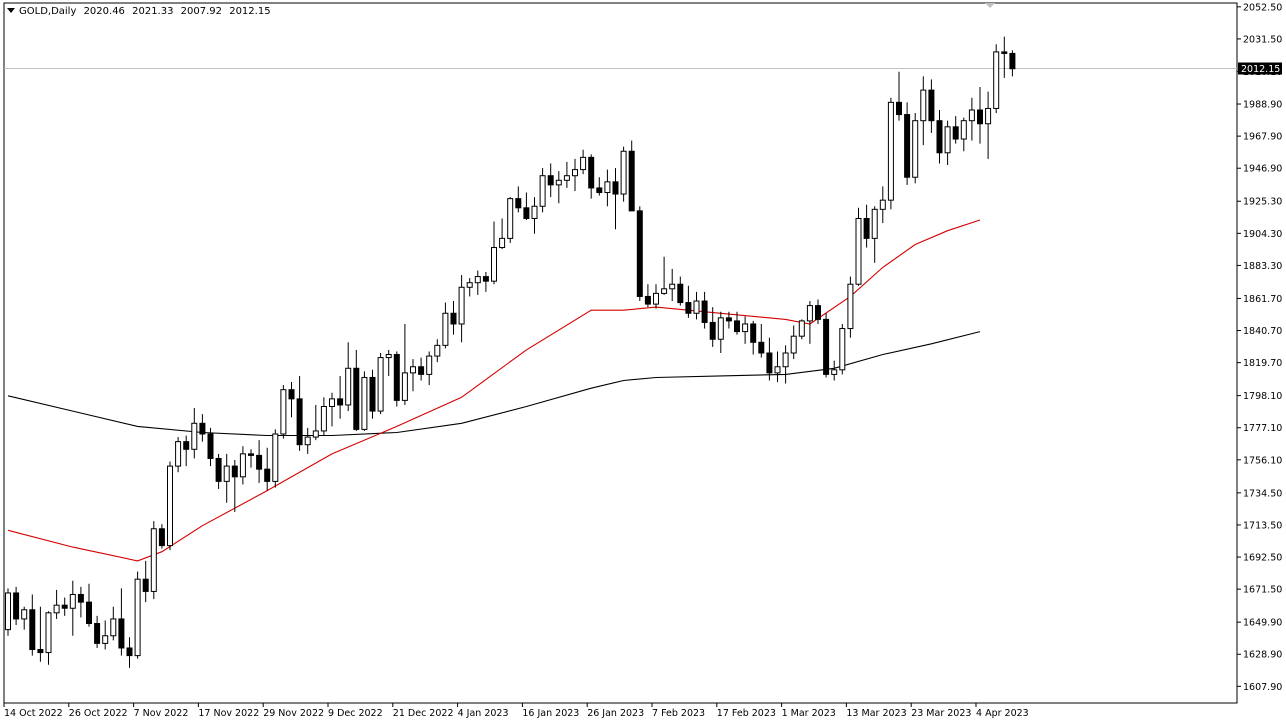  Describe the element at coordinates (1262, 234) in the screenshot. I see `y-tick-label: 1904.30` at that location.